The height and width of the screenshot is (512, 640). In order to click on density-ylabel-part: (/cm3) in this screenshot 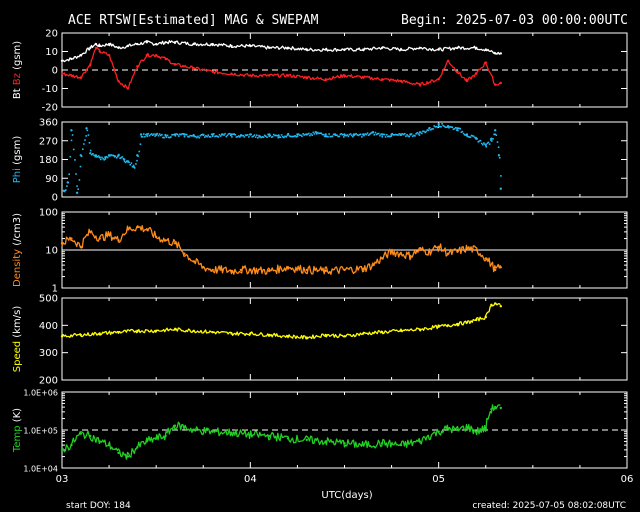, I will do `click(17, 231)`.